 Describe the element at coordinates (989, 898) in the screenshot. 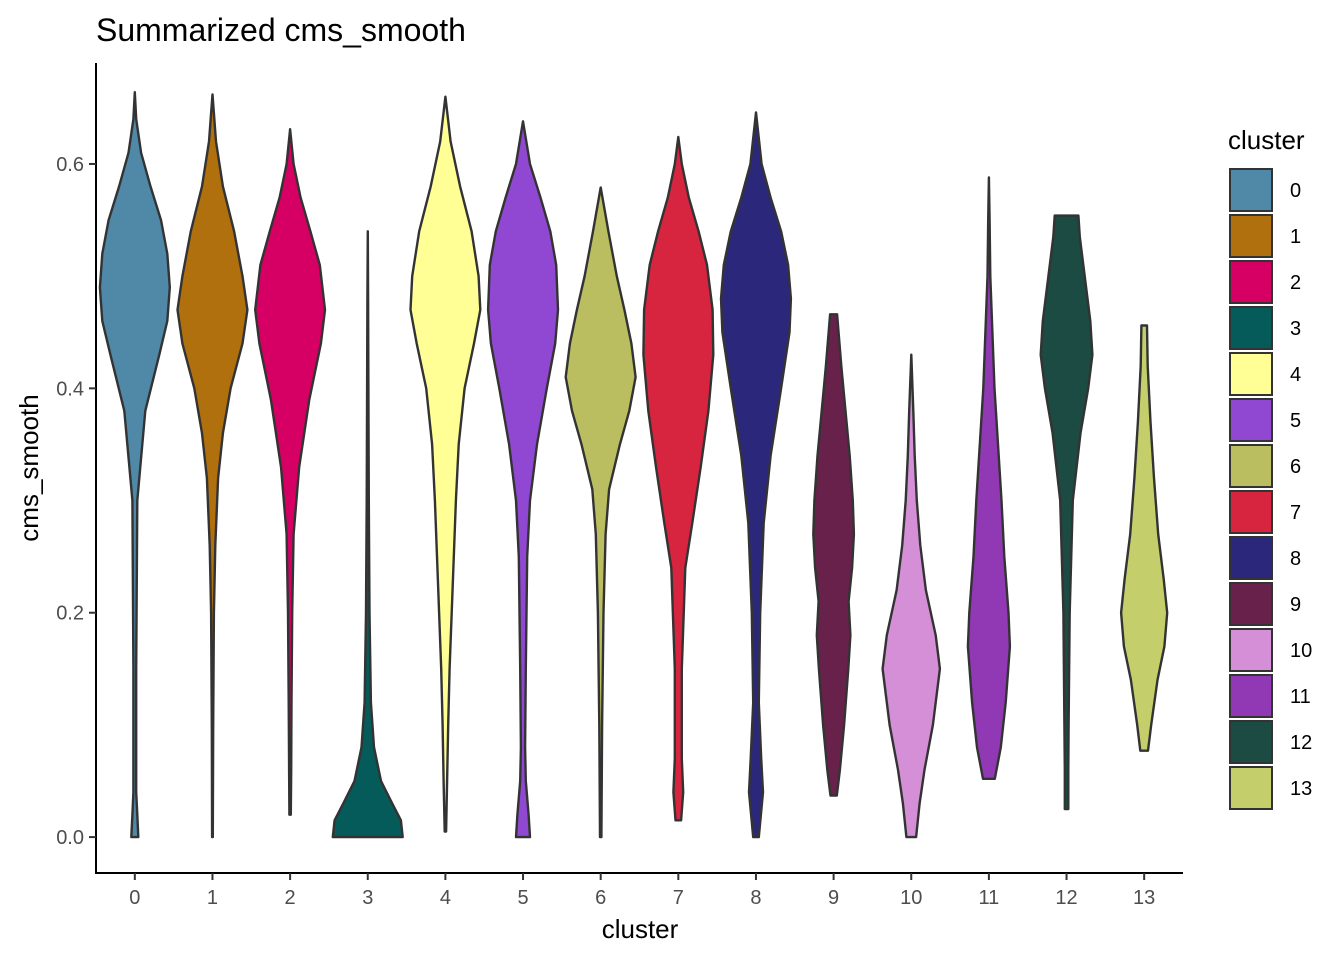

I see `x-tick-label: 11` at that location.